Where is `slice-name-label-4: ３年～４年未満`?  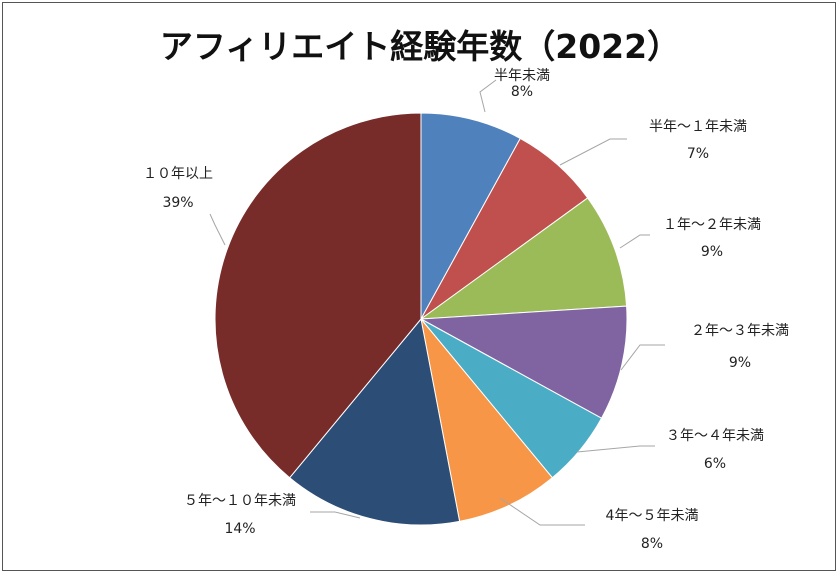
slice-name-label-4: ３年～４年未満 is located at coordinates (715, 436).